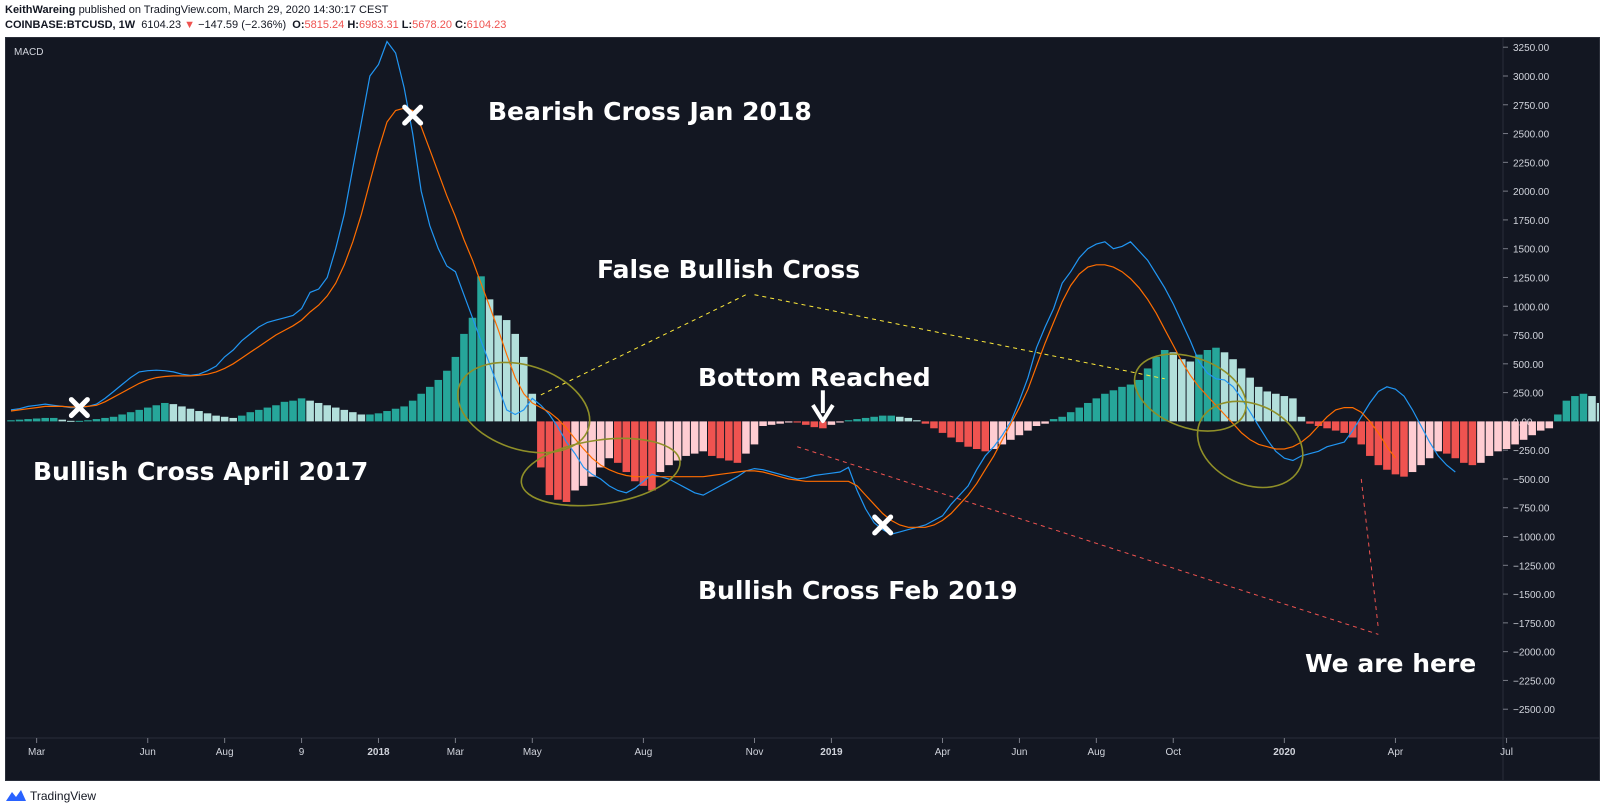 Image resolution: width=1600 pixels, height=811 pixels. I want to click on false-cross-dash-left, so click(643, 345).